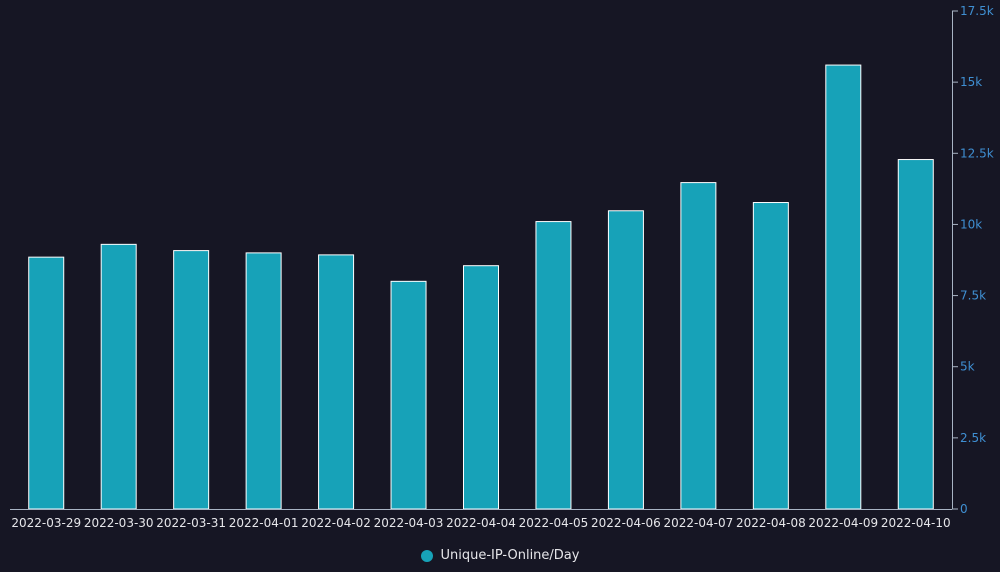  What do you see at coordinates (977, 11) in the screenshot?
I see `y-tick-label-17.5k: 17.5k` at bounding box center [977, 11].